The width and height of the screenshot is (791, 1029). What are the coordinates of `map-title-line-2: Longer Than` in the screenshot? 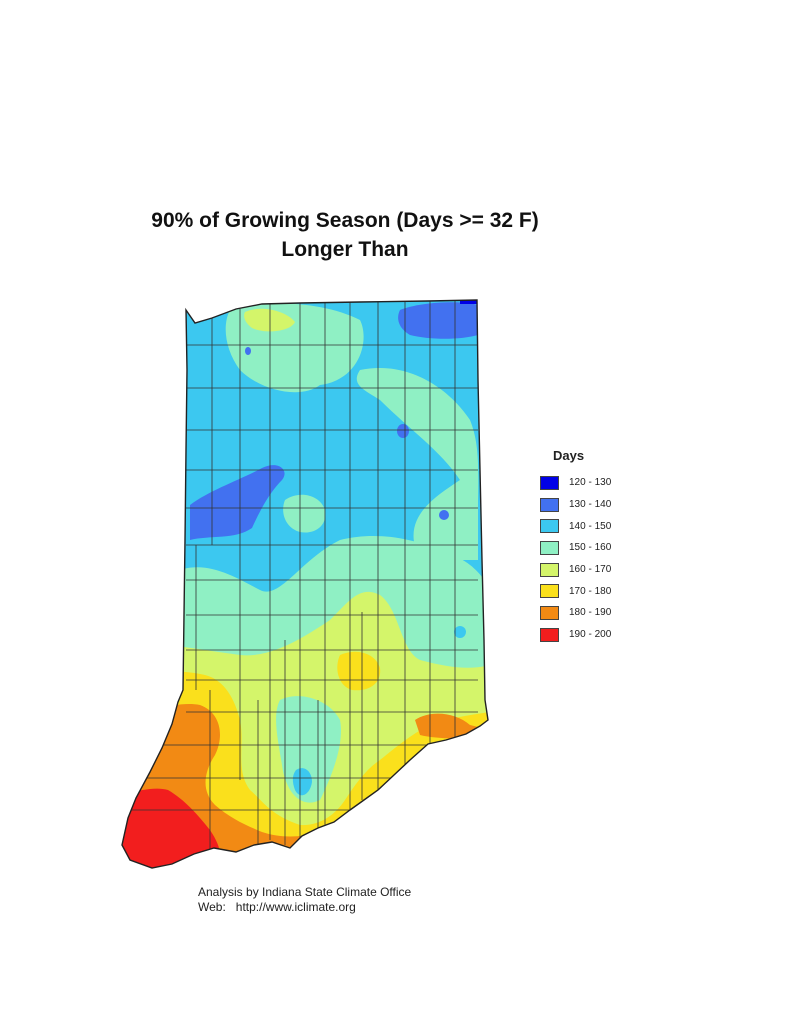 It's located at (345, 249).